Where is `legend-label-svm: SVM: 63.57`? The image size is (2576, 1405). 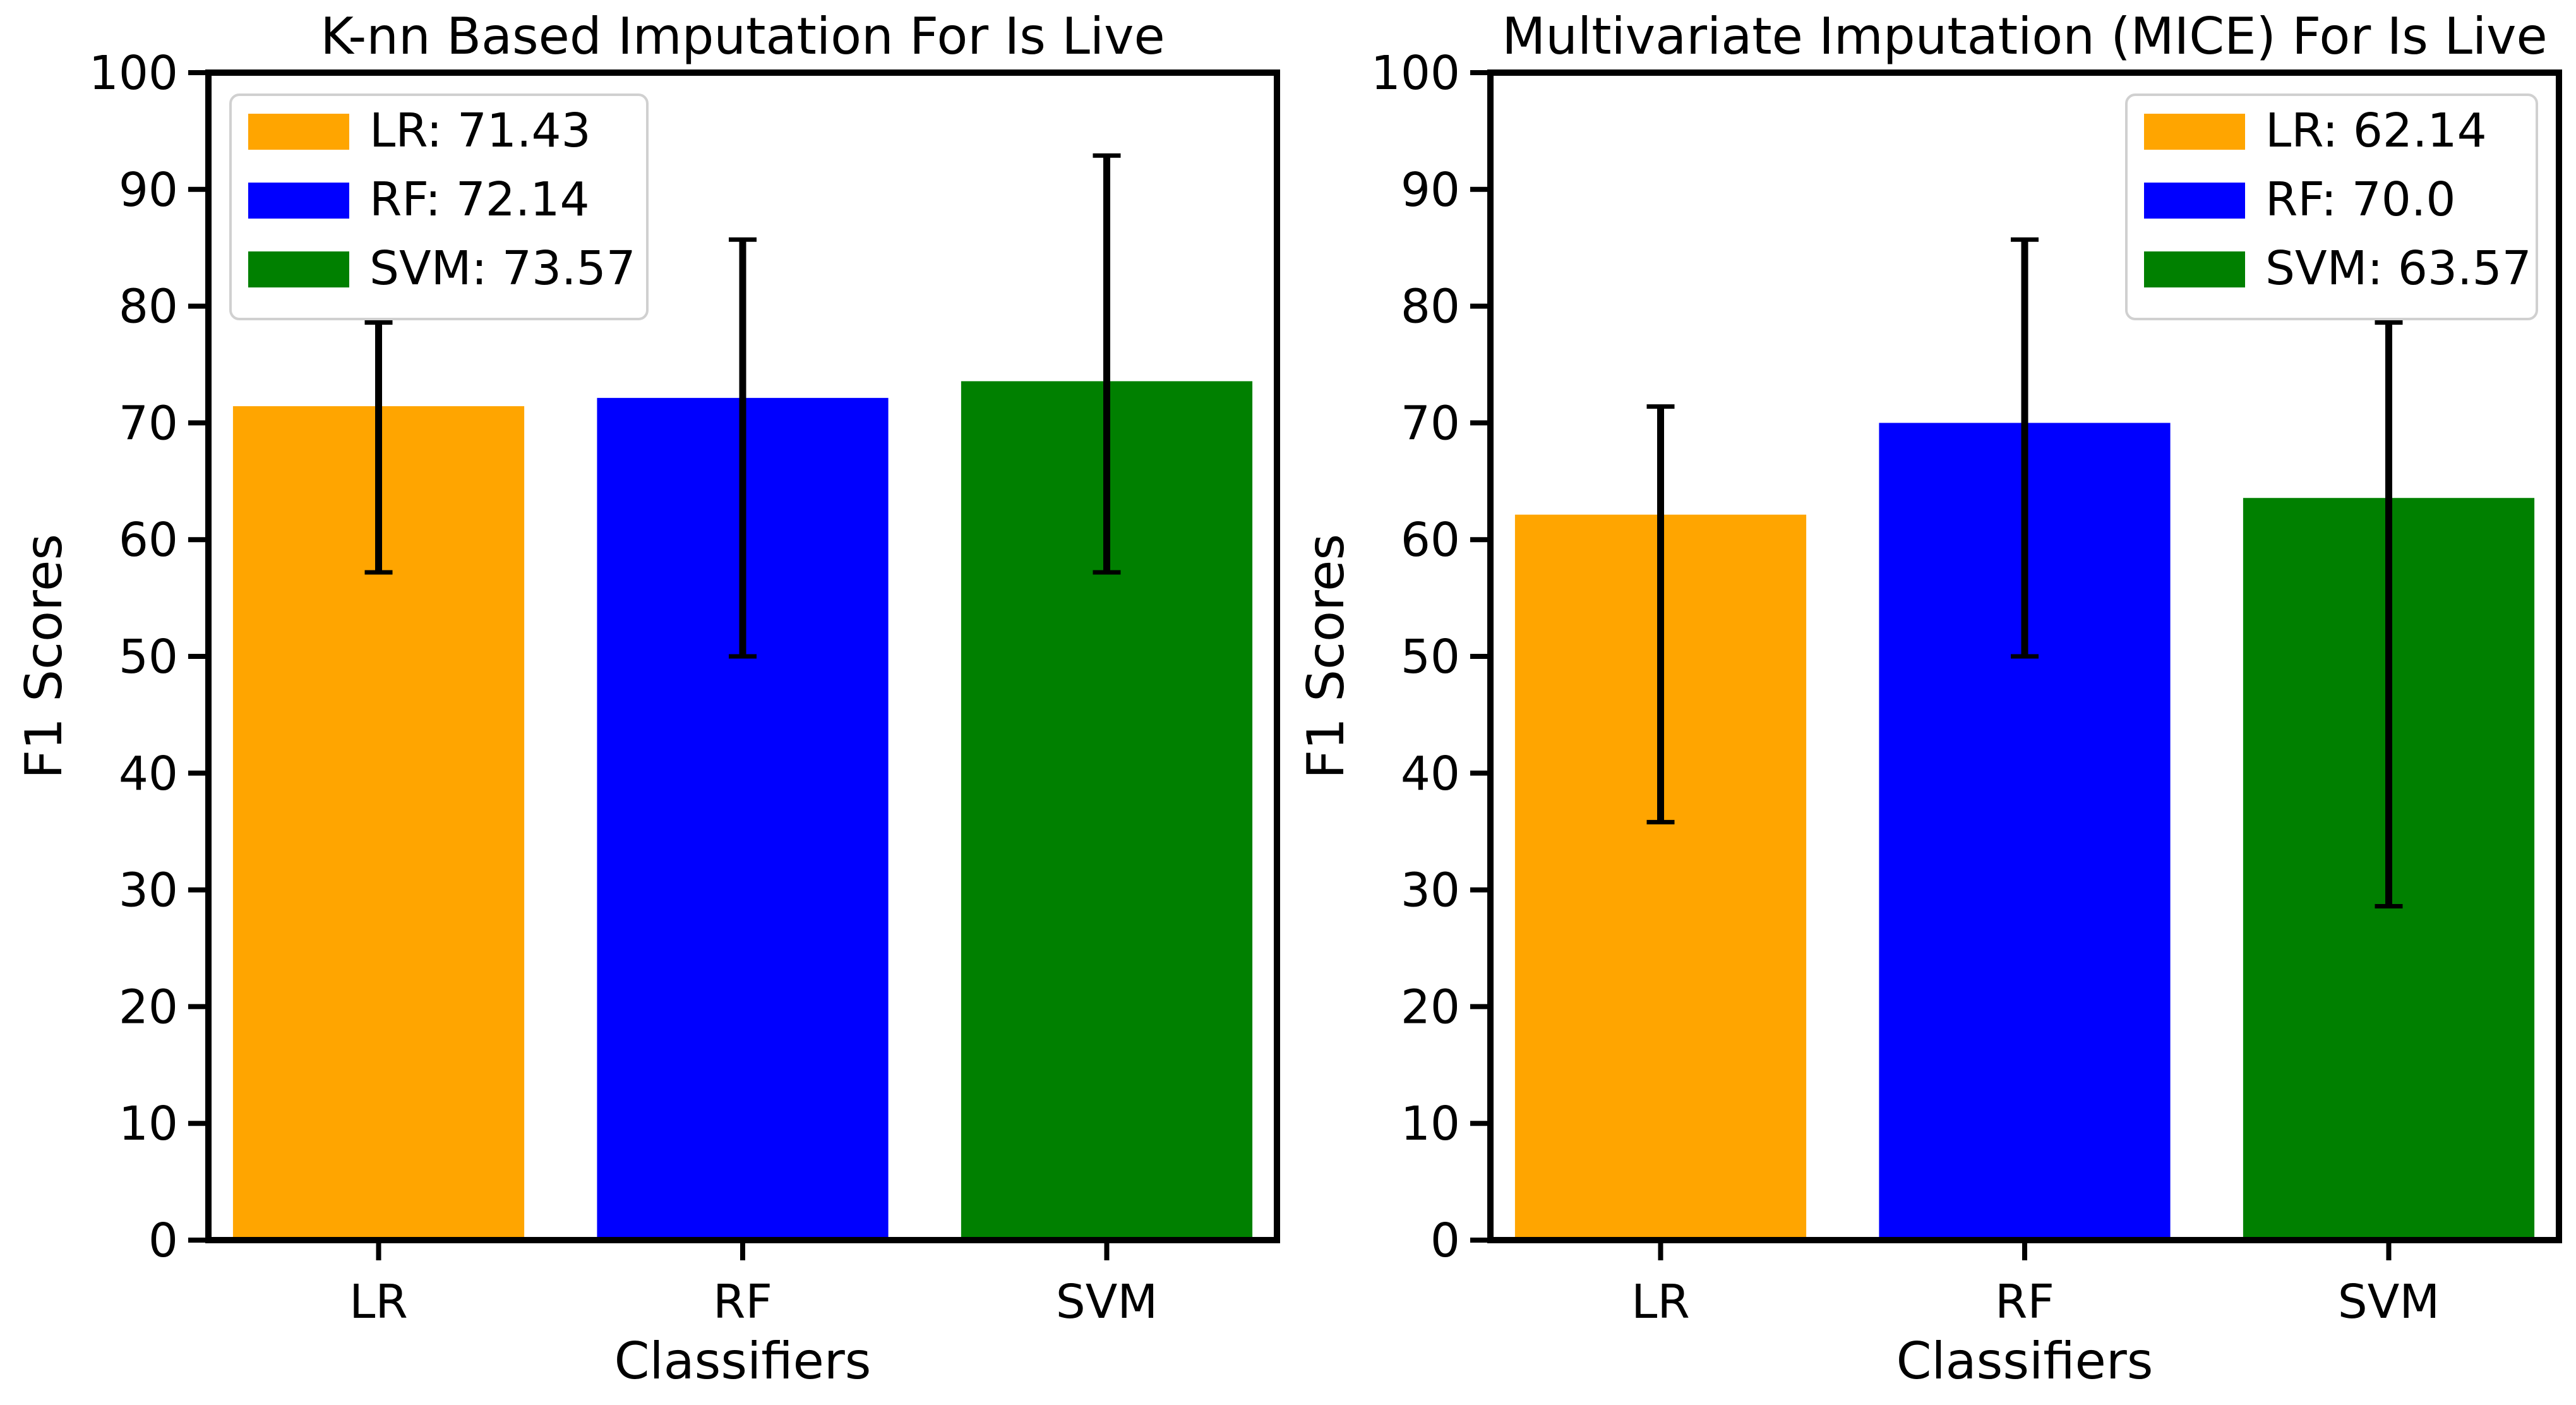 legend-label-svm: SVM: 63.57 is located at coordinates (2398, 268).